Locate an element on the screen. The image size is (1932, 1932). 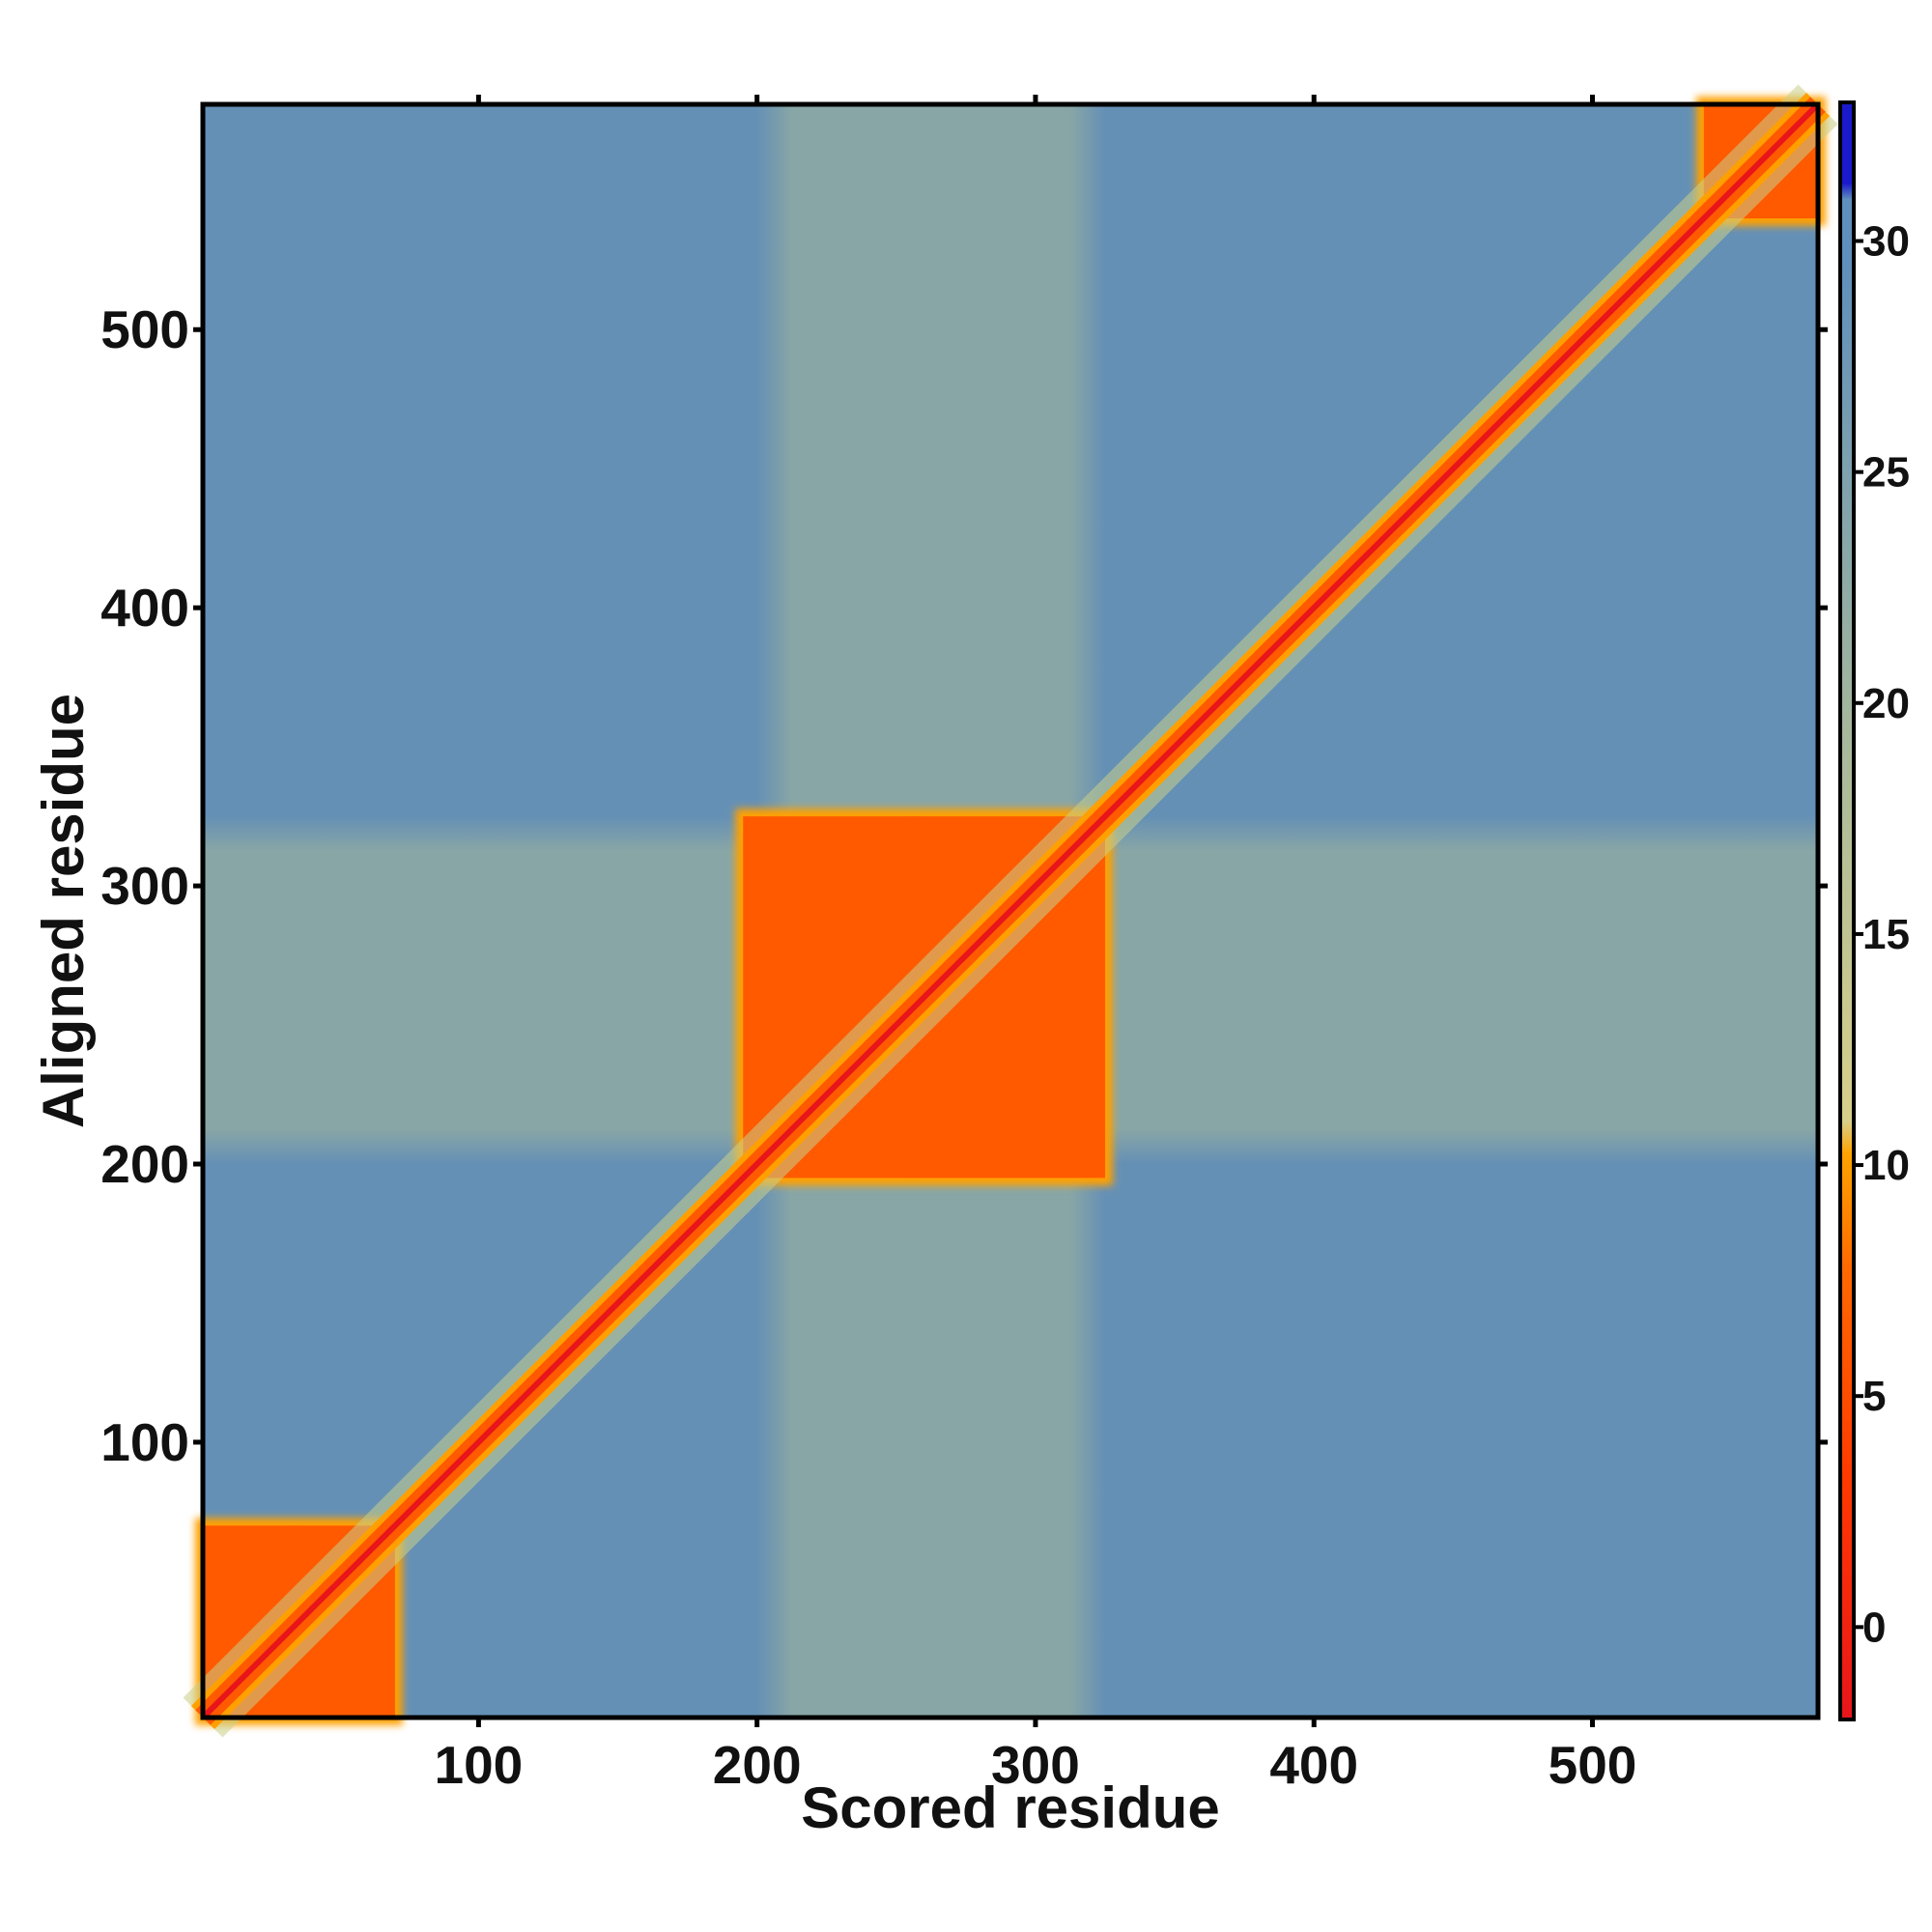
x-tick-label: 400 is located at coordinates (1313, 1765).